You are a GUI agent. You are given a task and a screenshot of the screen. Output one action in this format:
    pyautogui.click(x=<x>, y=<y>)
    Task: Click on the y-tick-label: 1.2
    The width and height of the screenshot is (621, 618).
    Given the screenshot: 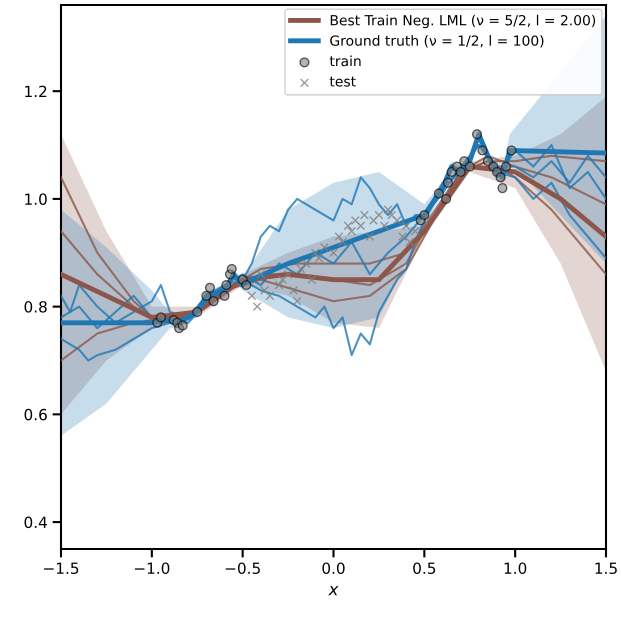 What is the action you would take?
    pyautogui.click(x=35, y=91)
    